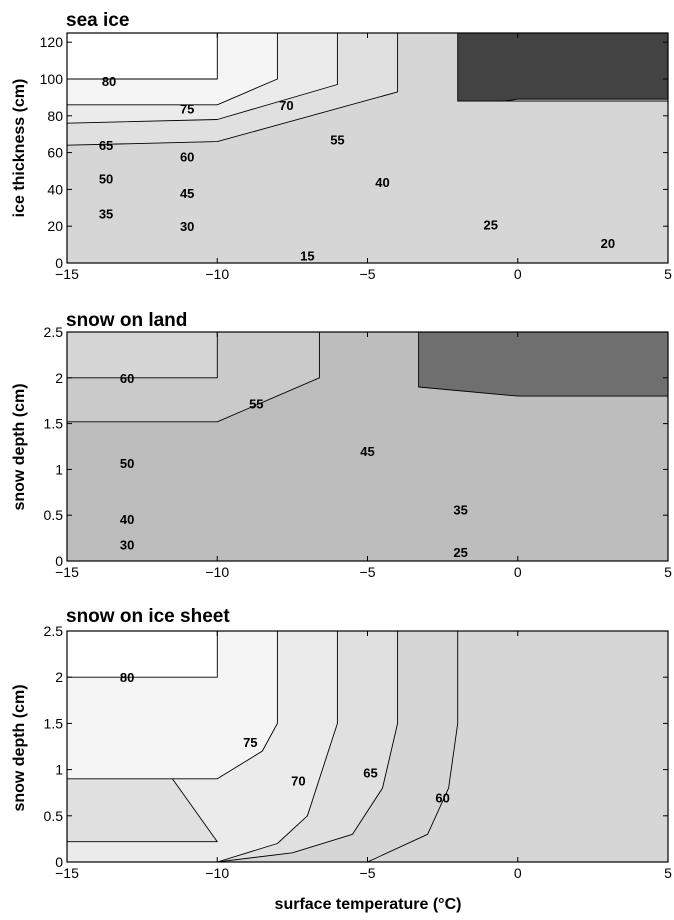 Image resolution: width=674 pixels, height=920 pixels. What do you see at coordinates (55, 189) in the screenshot?
I see `y-tick-label: 40` at bounding box center [55, 189].